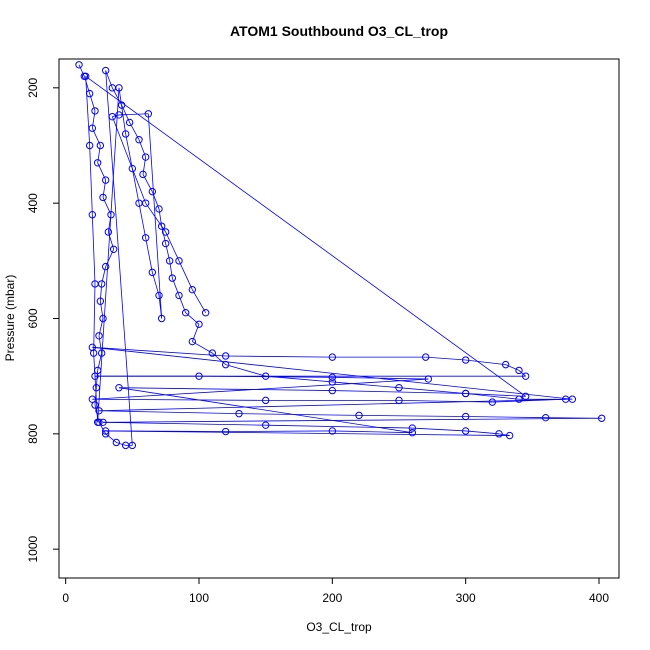 This screenshot has width=650, height=650. I want to click on y-tick-label: 800, so click(33, 434).